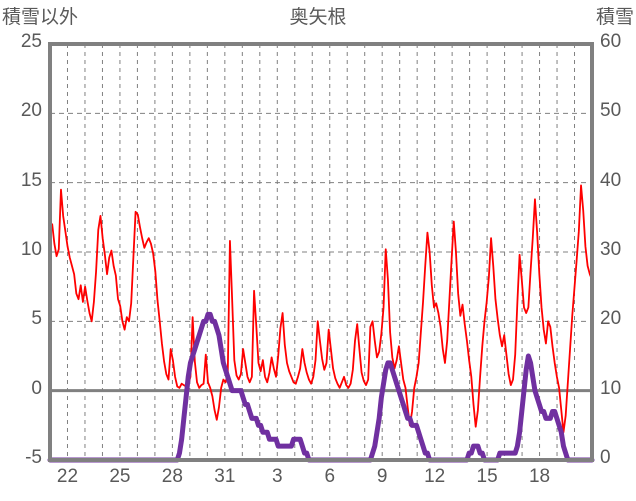 This screenshot has height=501, width=636. I want to click on y-axis-tick-label: 25, so click(31, 41).